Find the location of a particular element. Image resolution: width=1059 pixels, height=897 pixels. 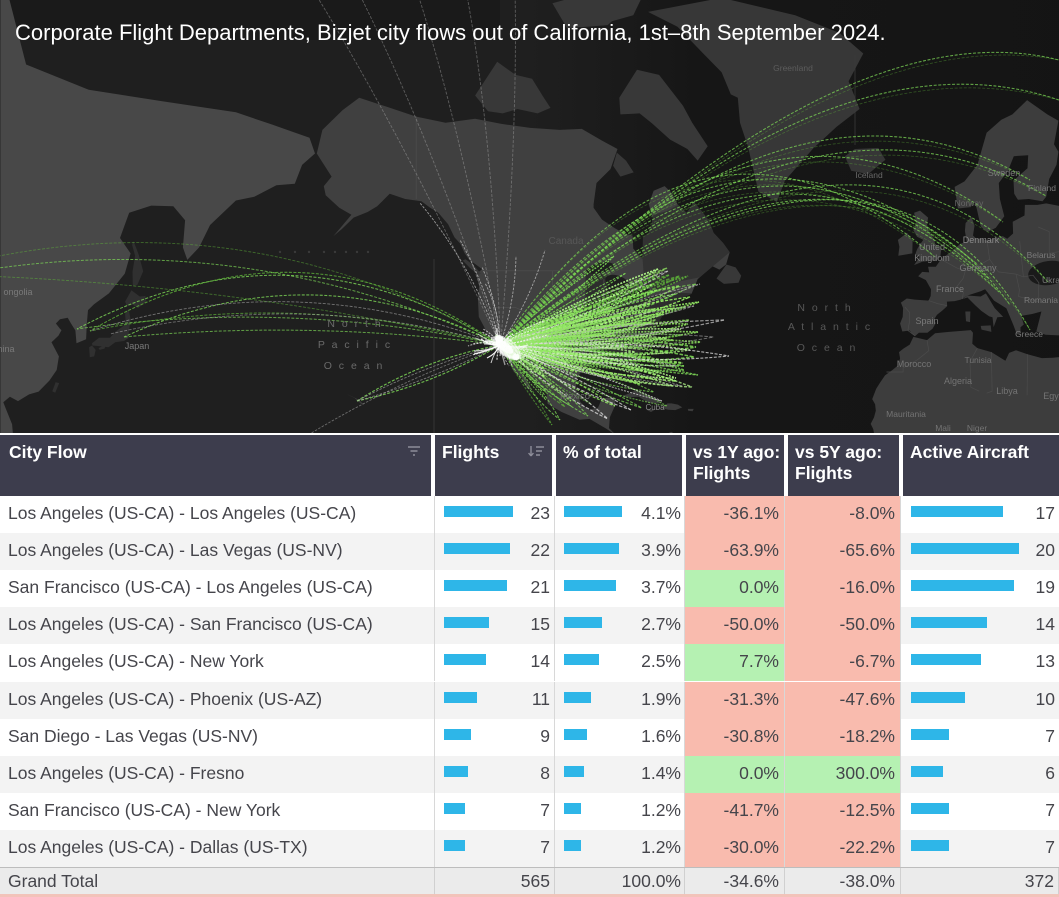

svg-text: Niger is located at coordinates (977, 428).